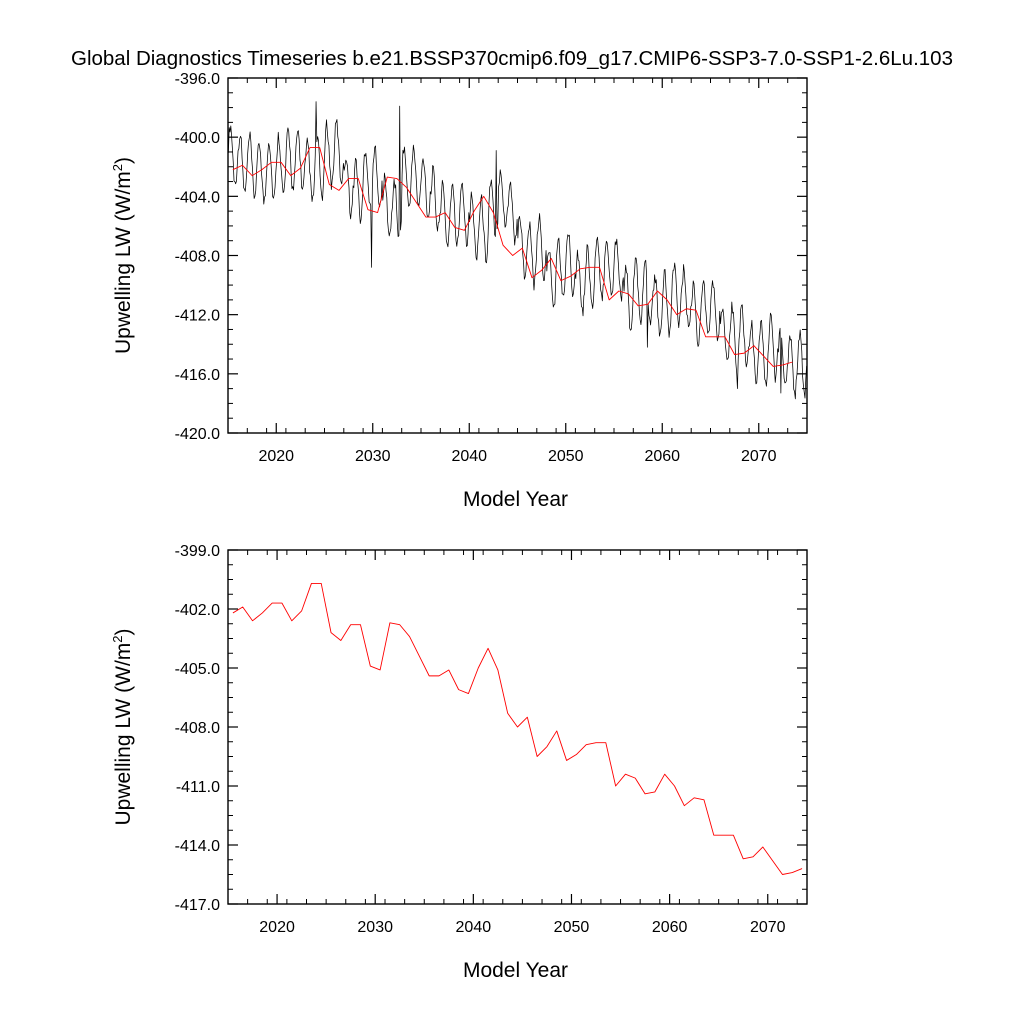 This screenshot has height=1024, width=1024. Describe the element at coordinates (197, 669) in the screenshot. I see `y-tick-label: -405.0` at that location.